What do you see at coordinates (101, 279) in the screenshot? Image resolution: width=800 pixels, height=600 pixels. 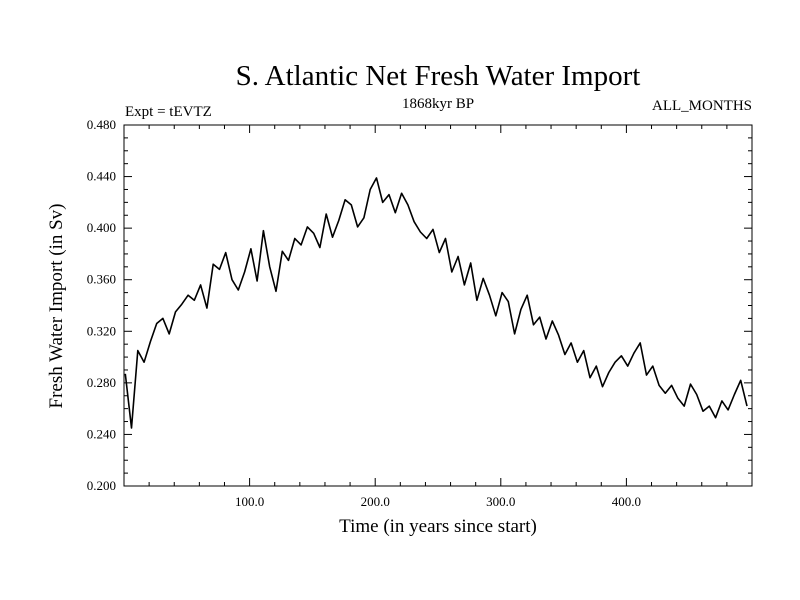 I see `y-tick-label: 0.360` at bounding box center [101, 279].